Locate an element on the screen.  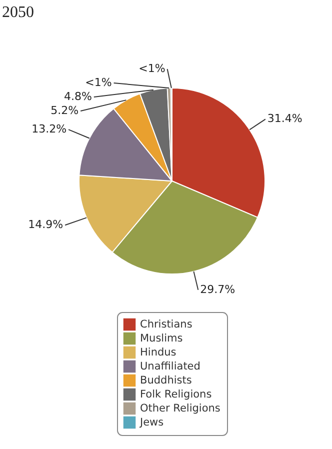
data-label: 14.9% is located at coordinates (46, 225).